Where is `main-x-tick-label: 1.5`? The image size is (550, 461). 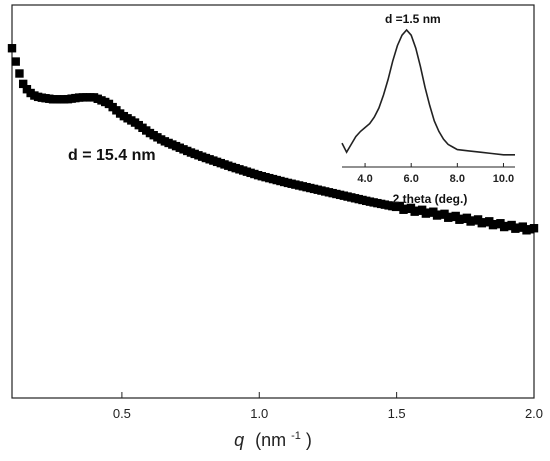
main-x-tick-label: 1.5 is located at coordinates (397, 413).